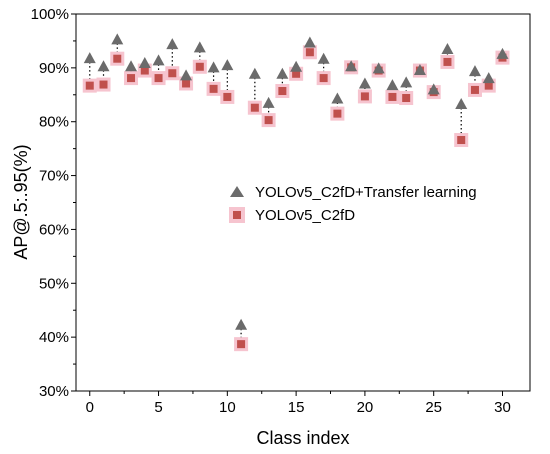 Image resolution: width=550 pixels, height=454 pixels. Describe the element at coordinates (237, 215) in the screenshot. I see `legend-marker-base` at that location.